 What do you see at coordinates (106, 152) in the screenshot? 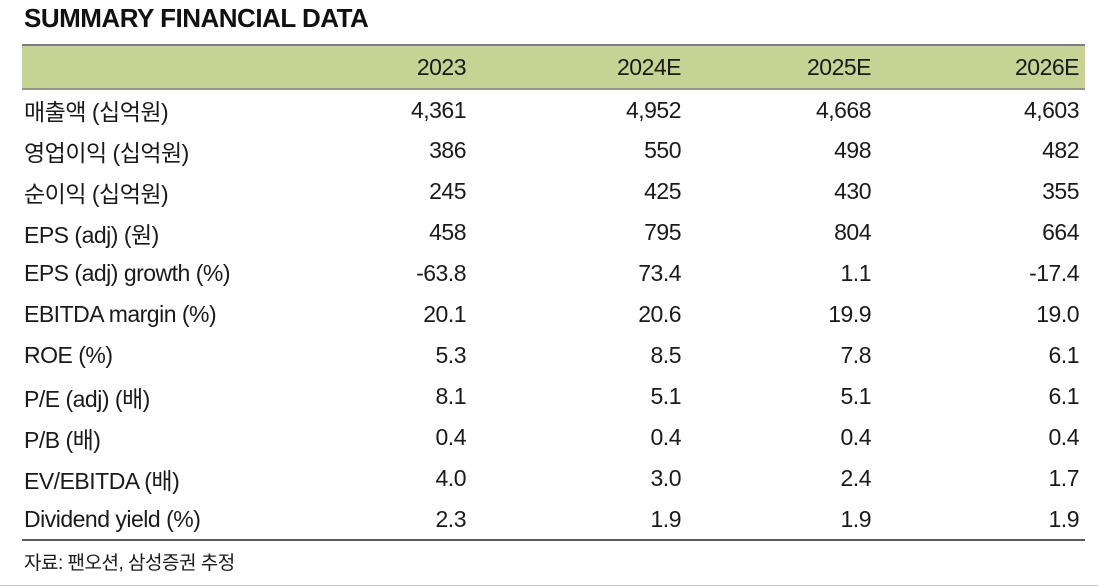
I see `row-label: 영업이익 (십억원)` at bounding box center [106, 152].